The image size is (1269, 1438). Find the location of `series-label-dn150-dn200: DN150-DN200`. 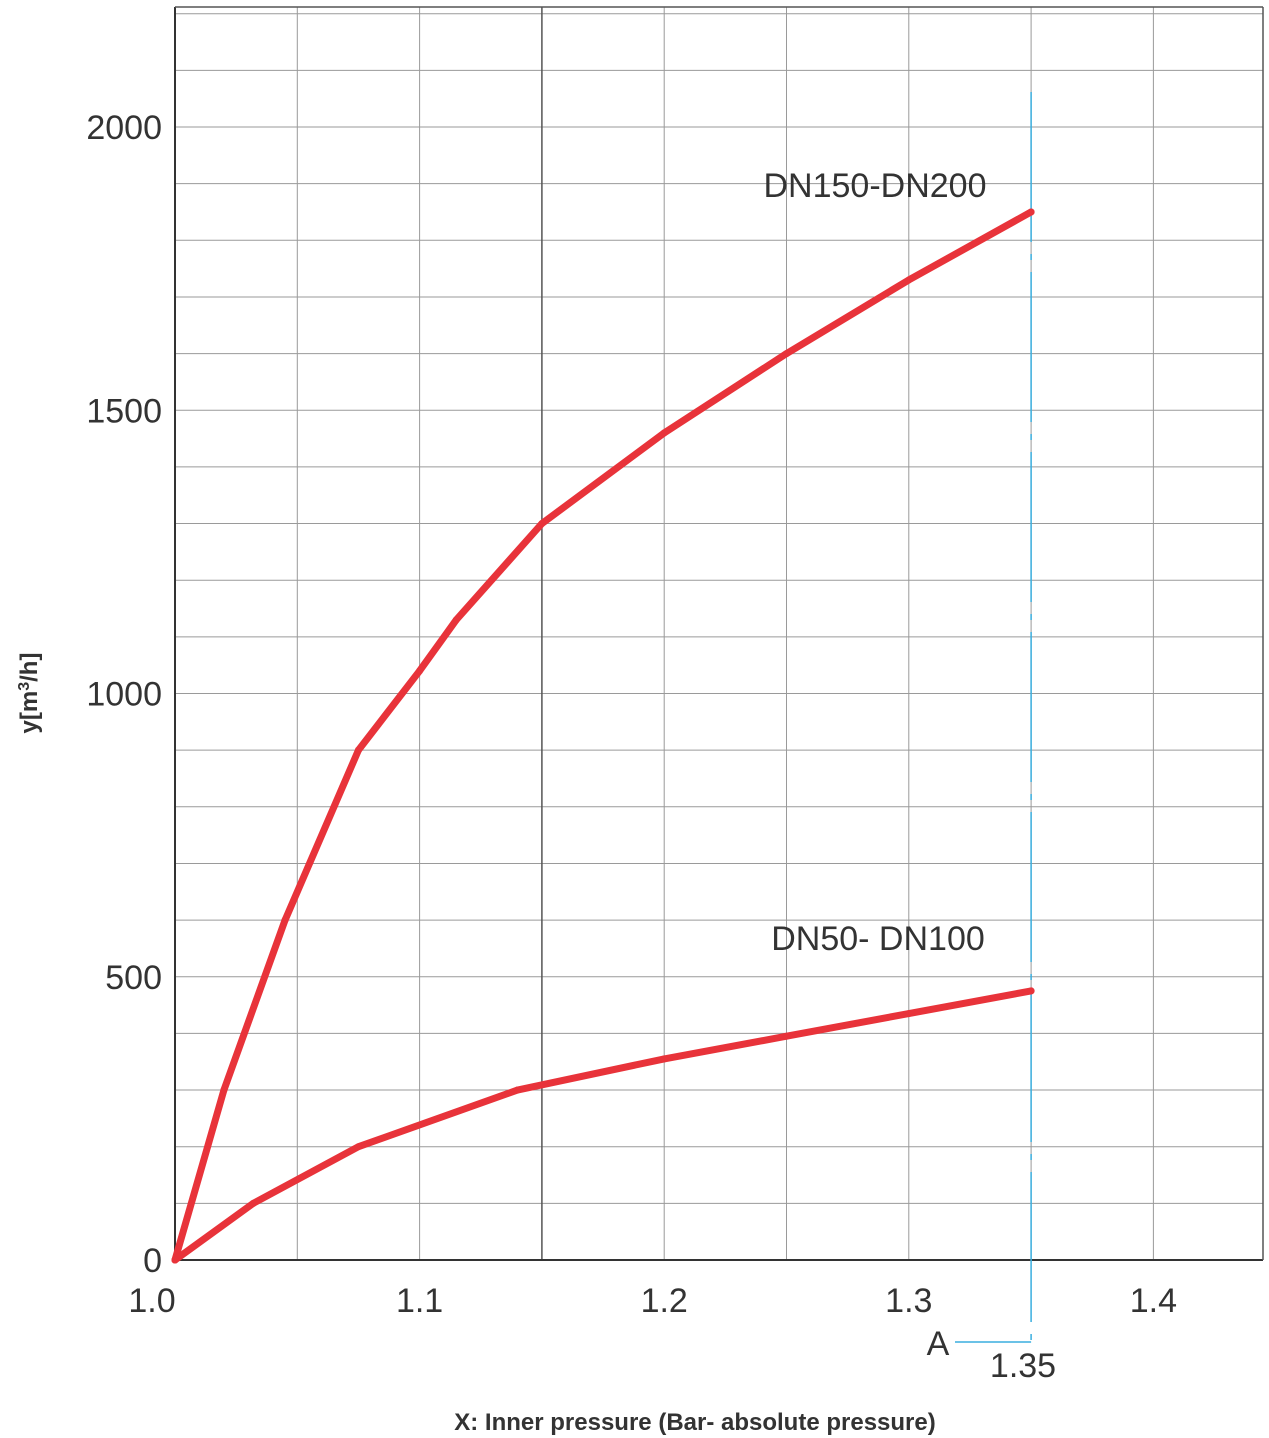

series-label-dn150-dn200: DN150-DN200 is located at coordinates (875, 186).